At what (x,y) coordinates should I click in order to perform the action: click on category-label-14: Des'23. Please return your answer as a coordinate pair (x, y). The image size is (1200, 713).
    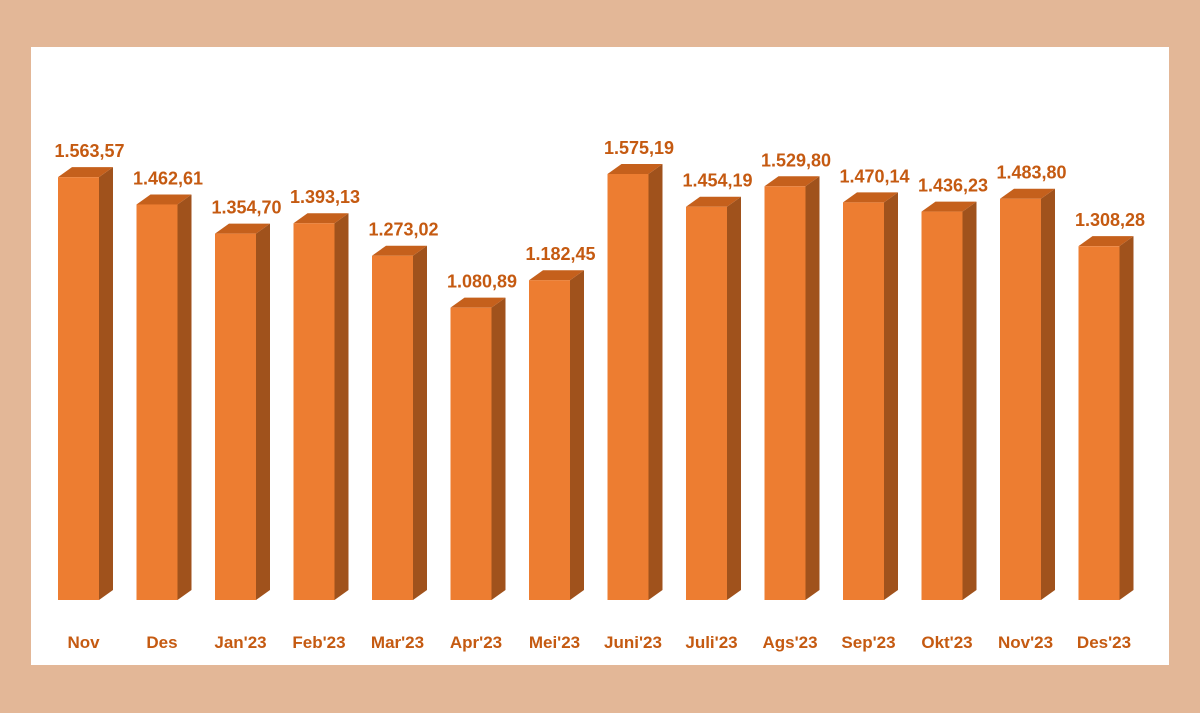
    Looking at the image, I should click on (1104, 642).